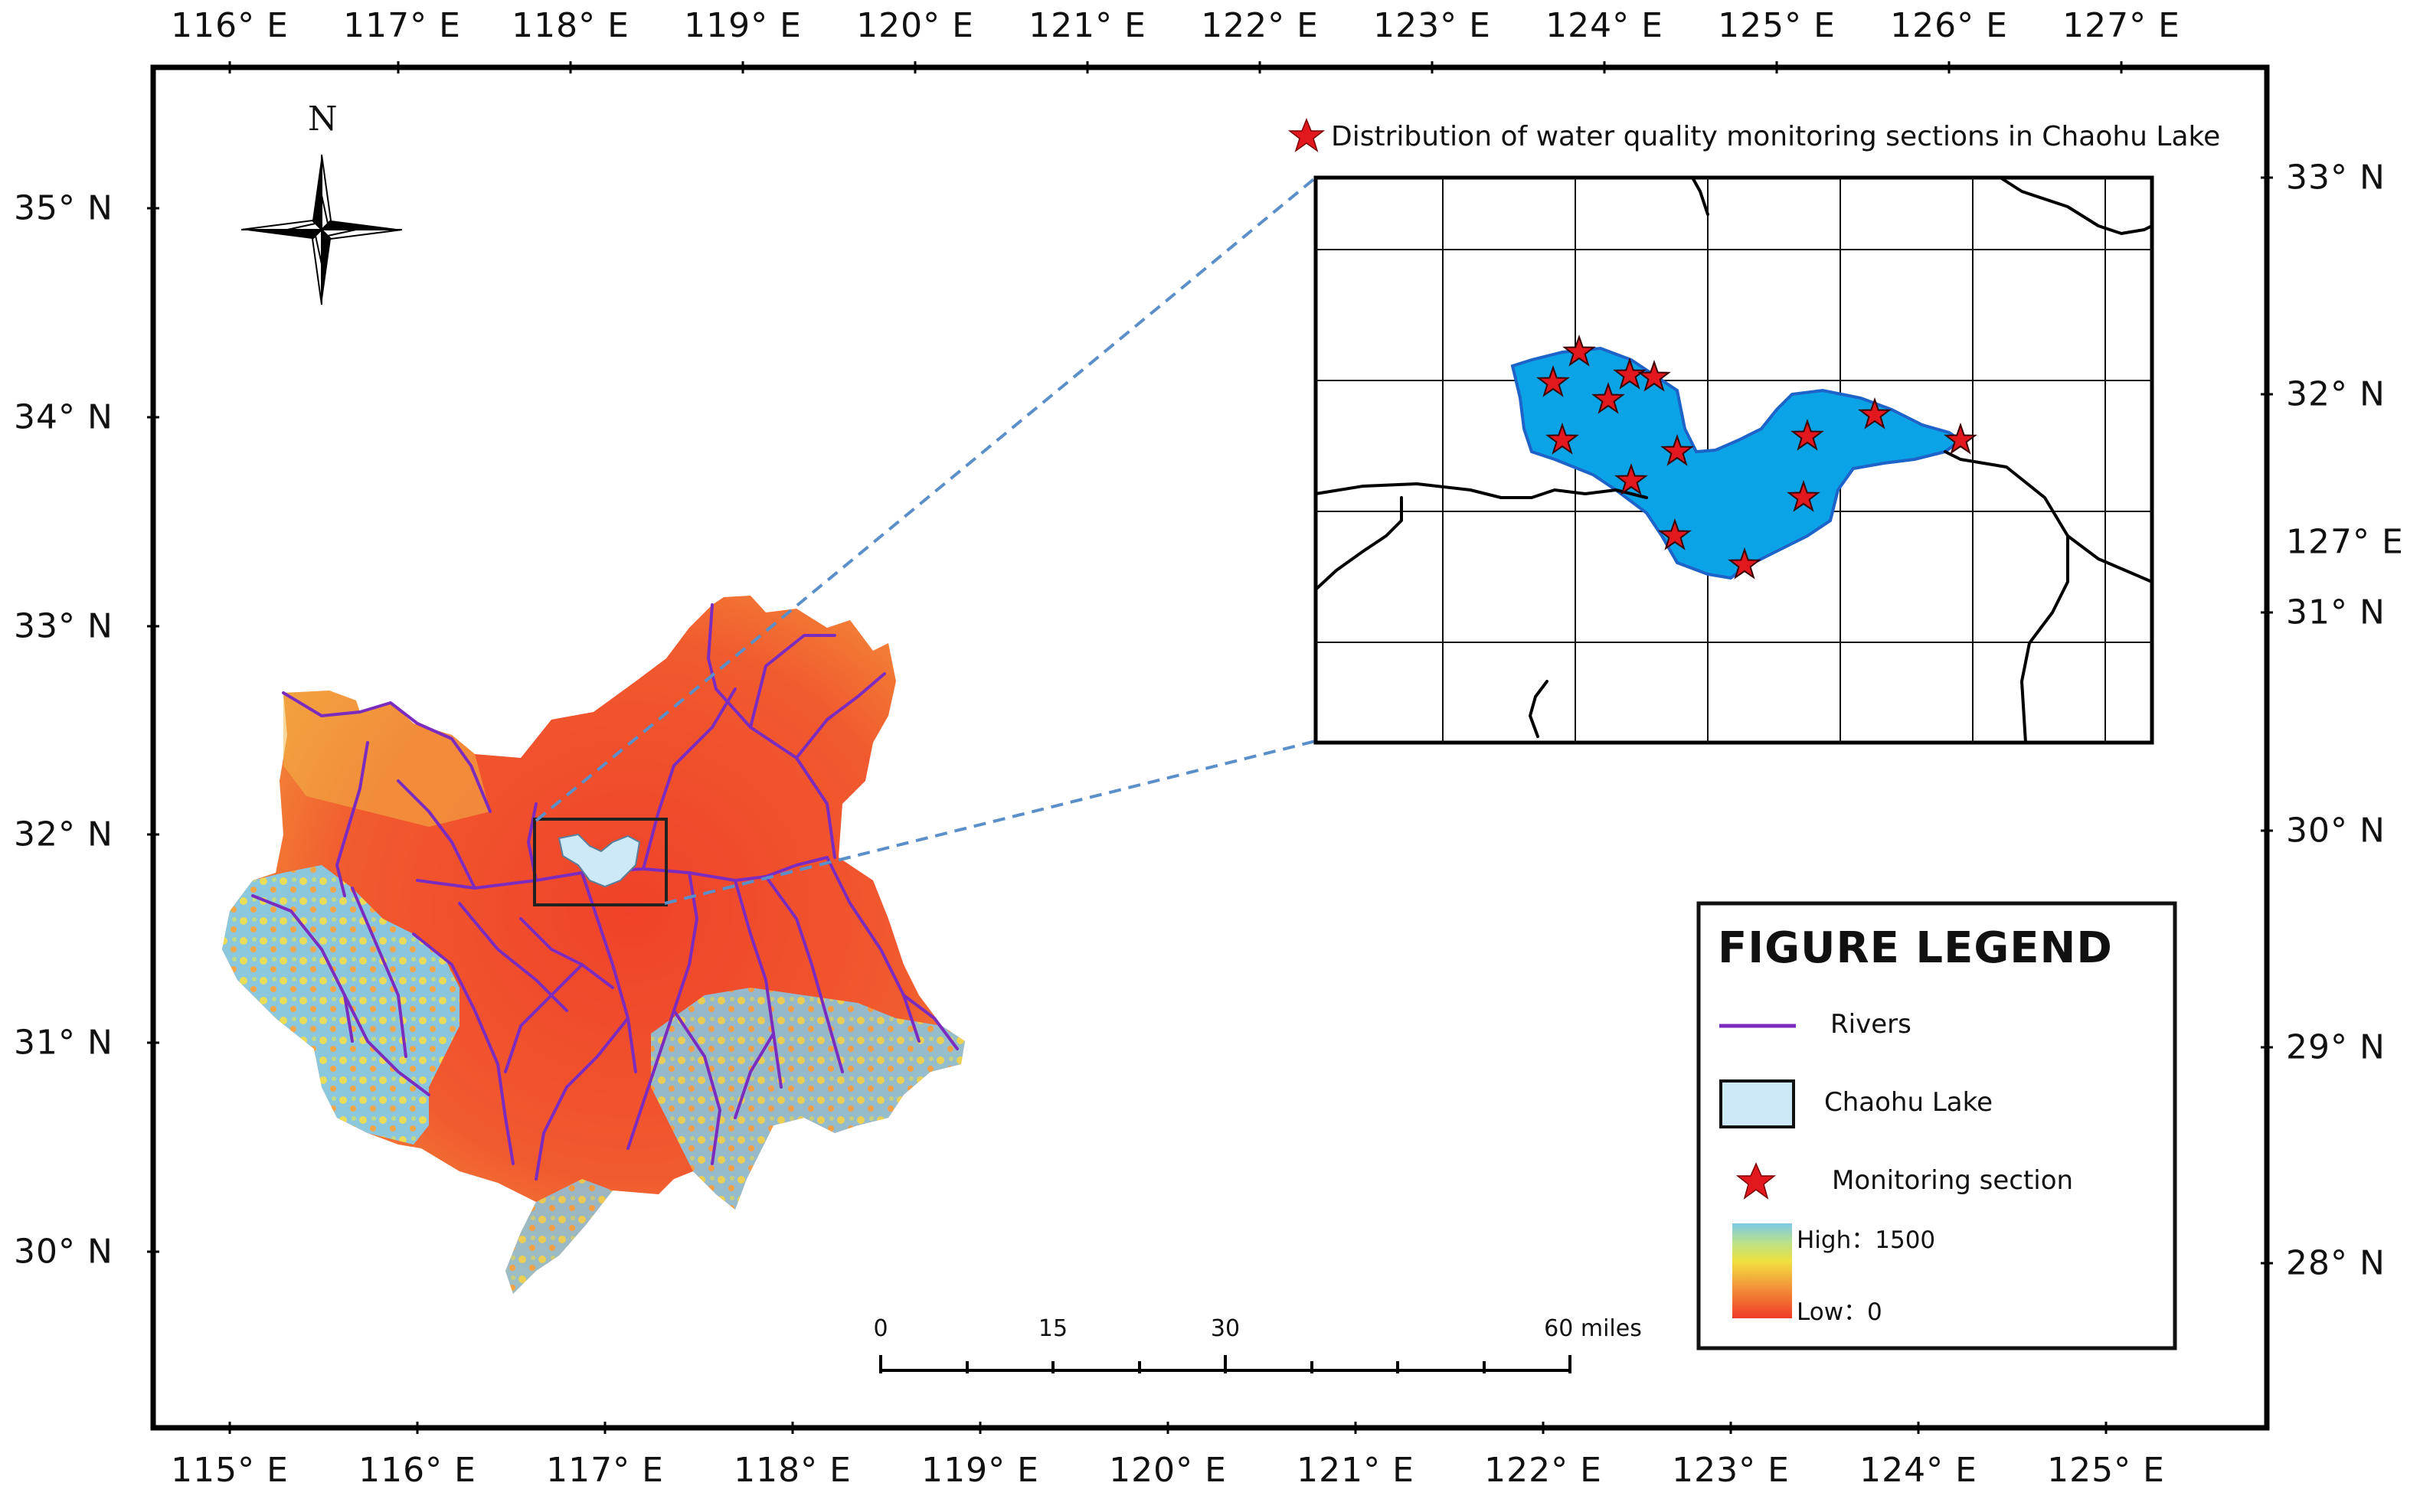 This screenshot has height=1512, width=2420. Describe the element at coordinates (417, 1470) in the screenshot. I see `bottom-axis-label: 116° E` at that location.